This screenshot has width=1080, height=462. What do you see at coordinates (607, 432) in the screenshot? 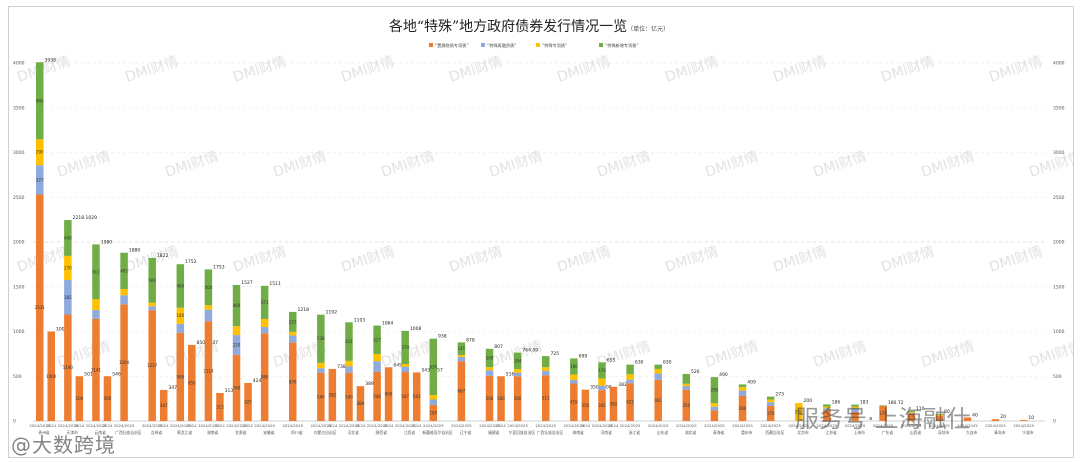
I see `x-category-label: 河南省` at bounding box center [607, 432].